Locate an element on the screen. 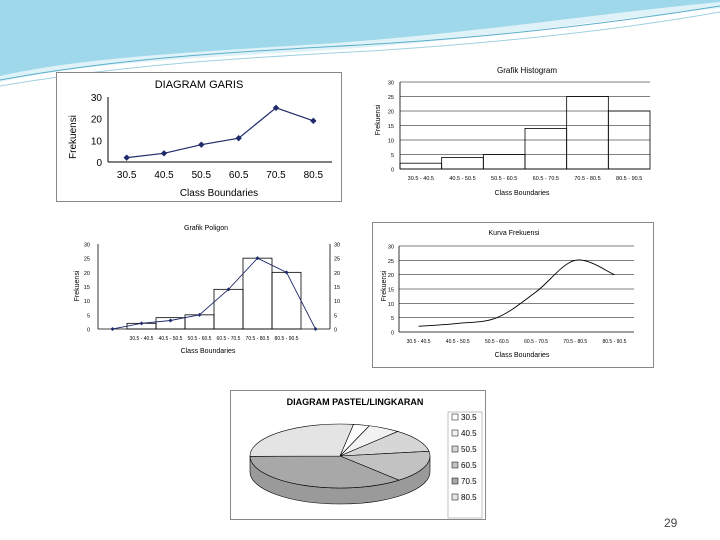 This screenshot has height=540, width=720. y2-tick-label: 5 is located at coordinates (335, 316).